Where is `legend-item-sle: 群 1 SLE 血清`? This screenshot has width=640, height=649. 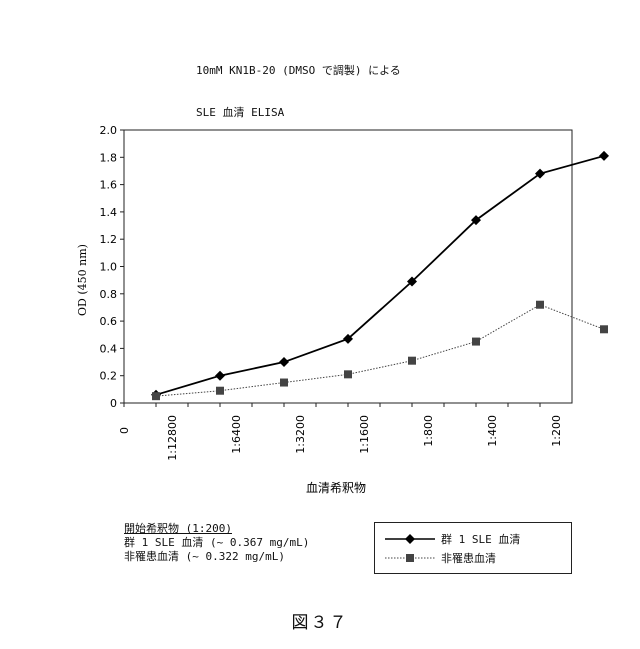 legend-item-sle: 群 1 SLE 血清 is located at coordinates (473, 539).